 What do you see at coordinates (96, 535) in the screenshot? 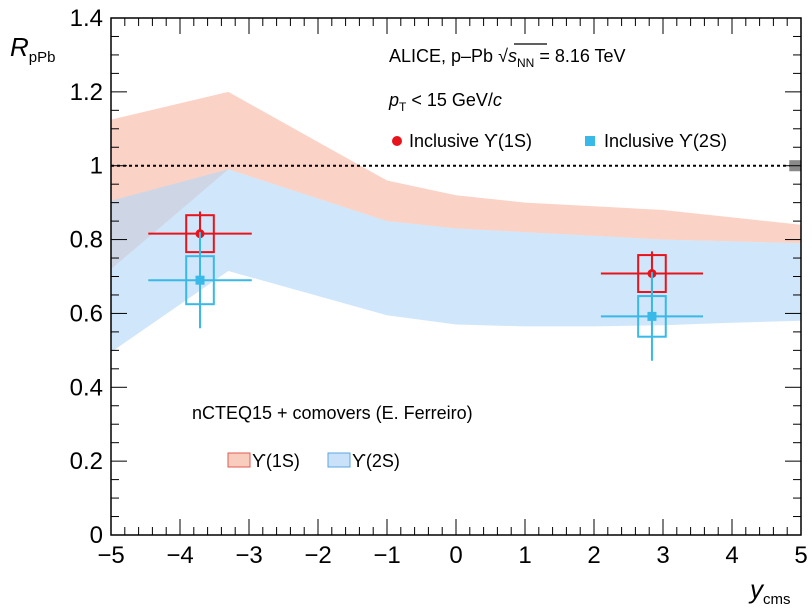
I see `y-tick-label: 0` at bounding box center [96, 535].